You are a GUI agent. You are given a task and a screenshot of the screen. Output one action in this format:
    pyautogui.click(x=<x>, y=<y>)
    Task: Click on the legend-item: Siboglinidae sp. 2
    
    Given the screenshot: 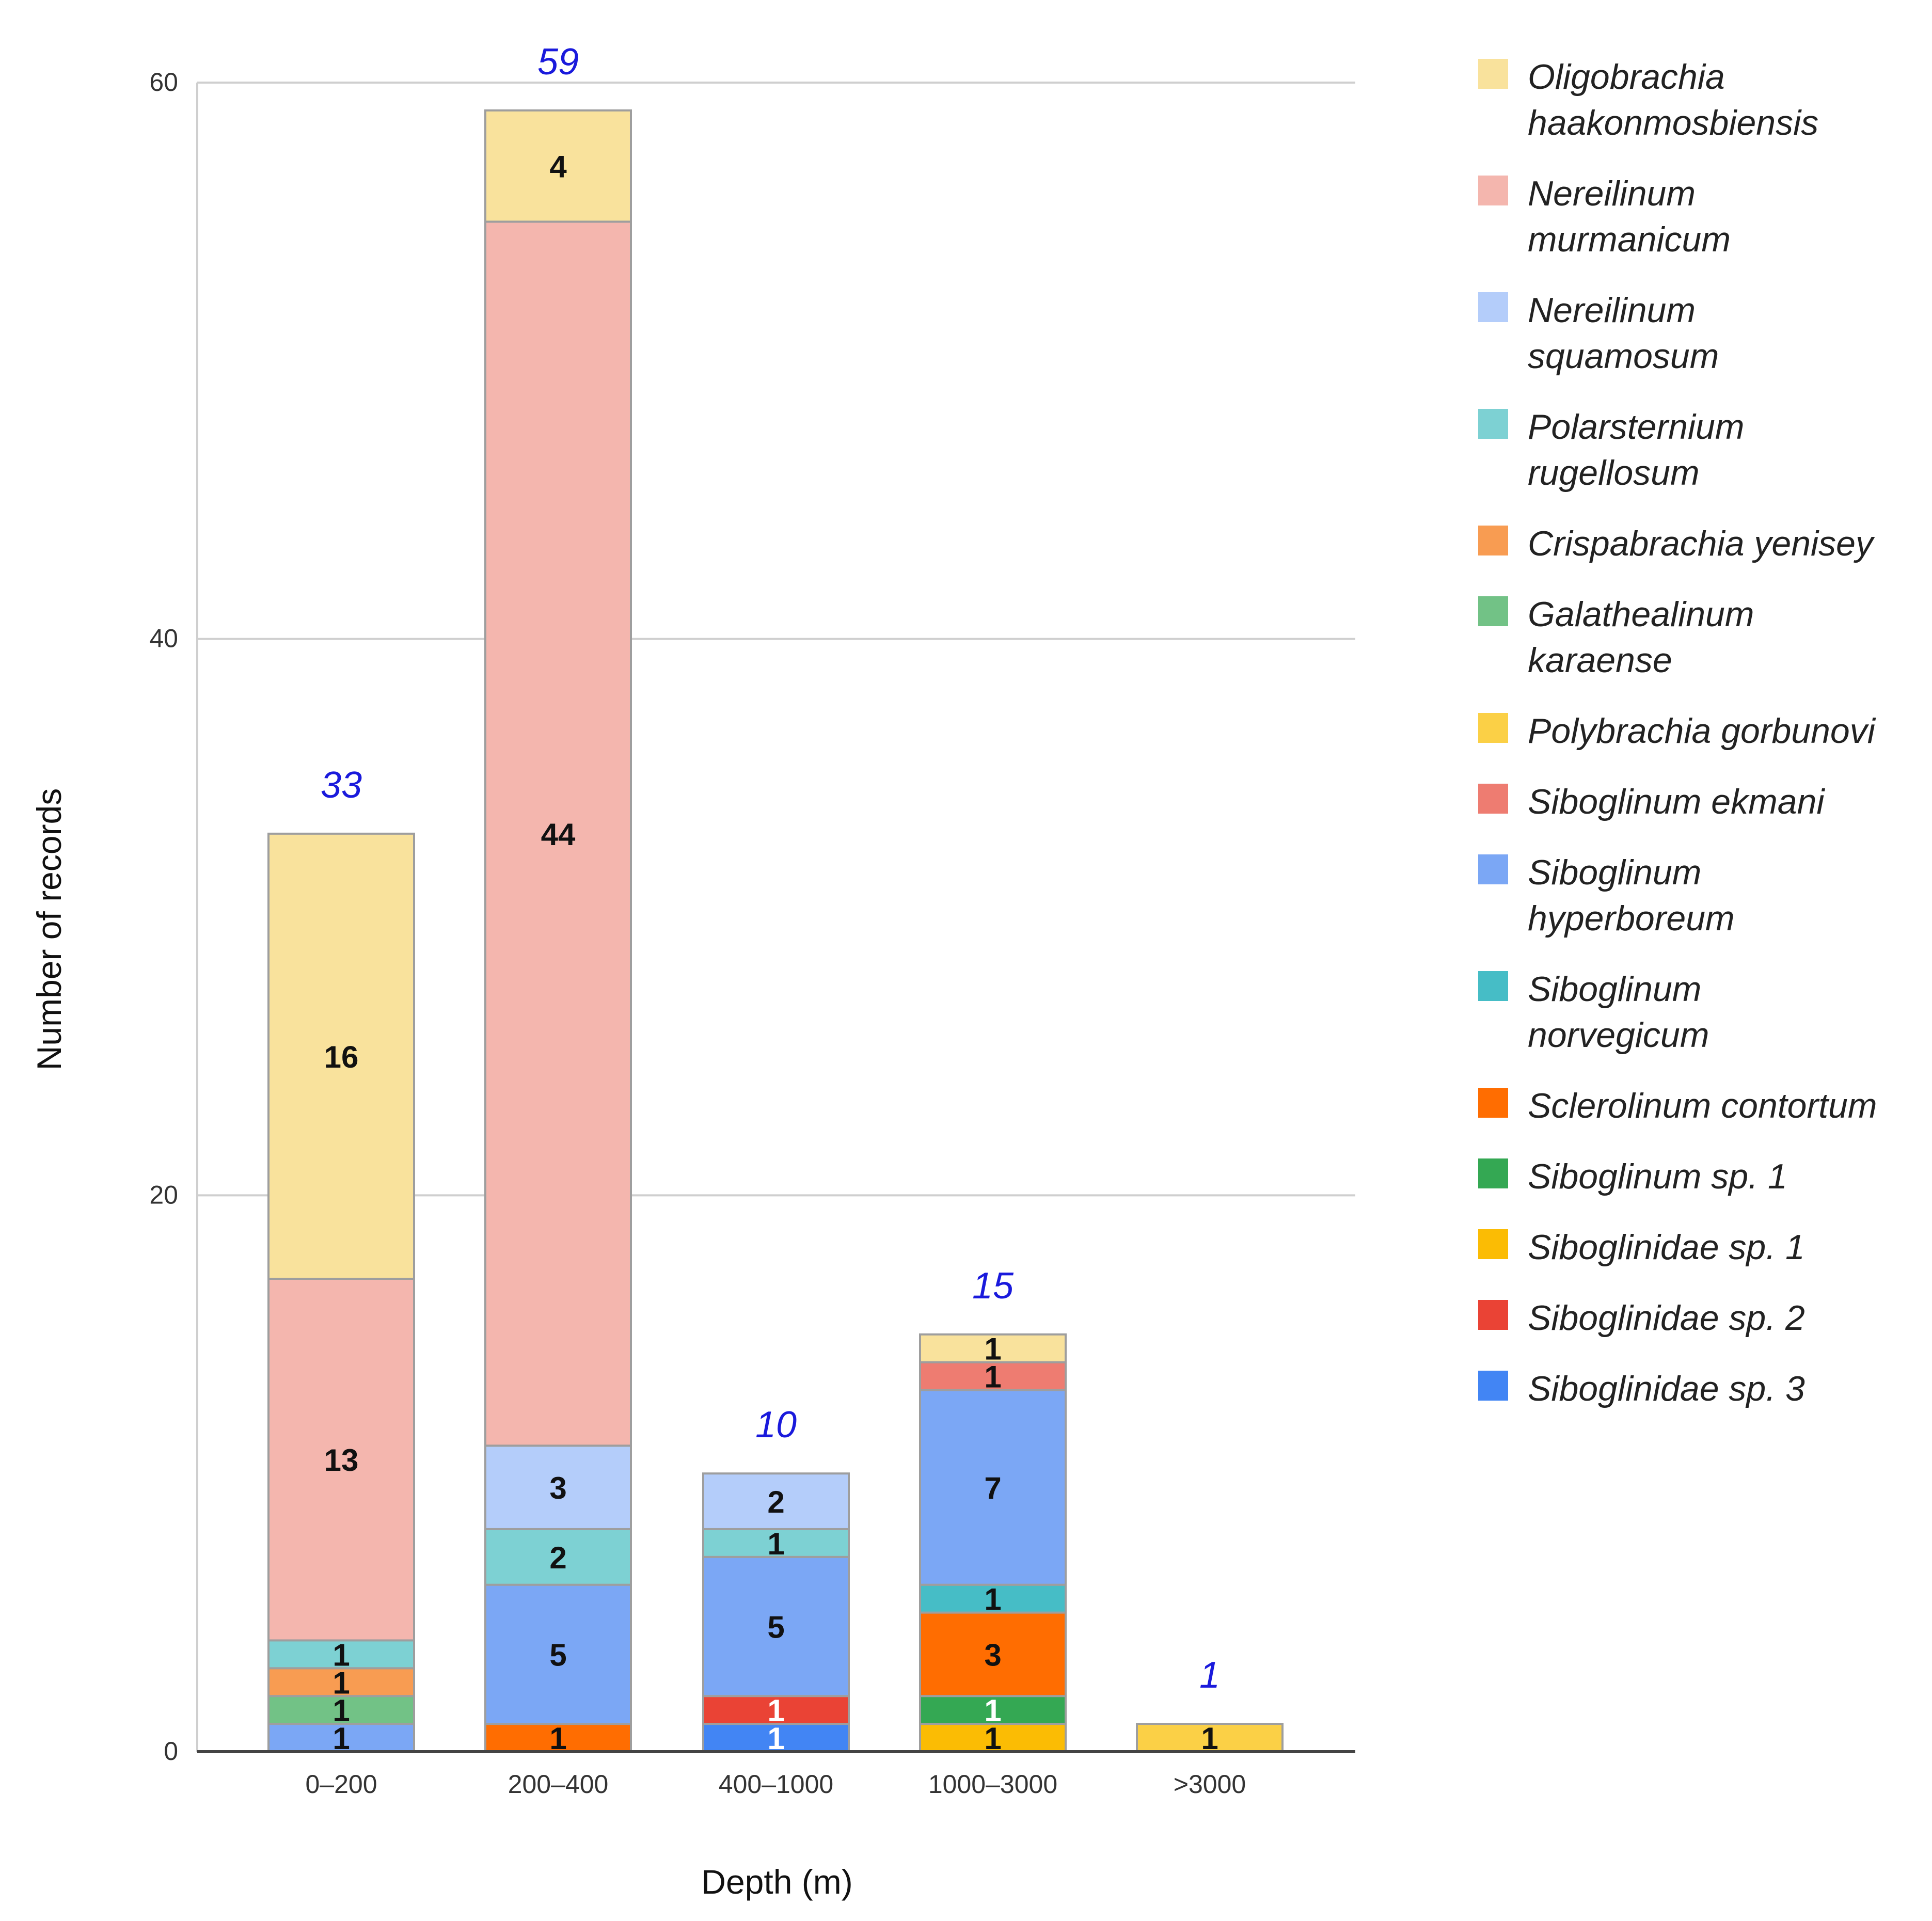 What is the action you would take?
    pyautogui.click(x=1641, y=1318)
    